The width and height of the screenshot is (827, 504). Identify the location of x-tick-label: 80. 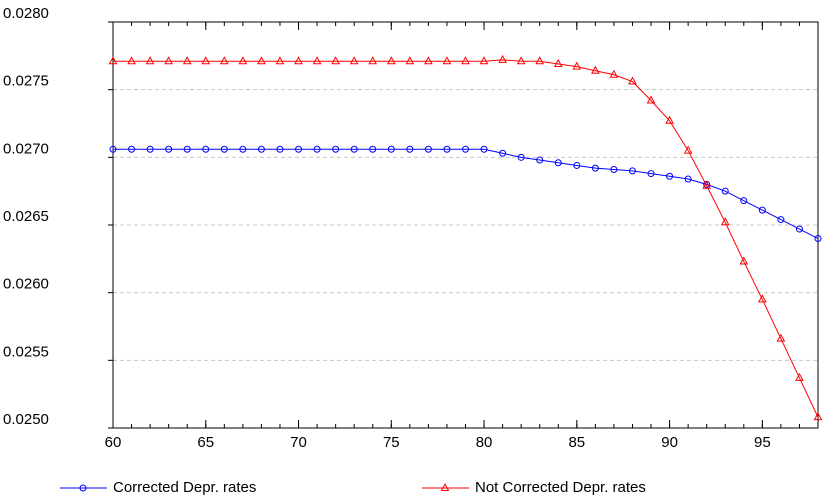
(484, 442).